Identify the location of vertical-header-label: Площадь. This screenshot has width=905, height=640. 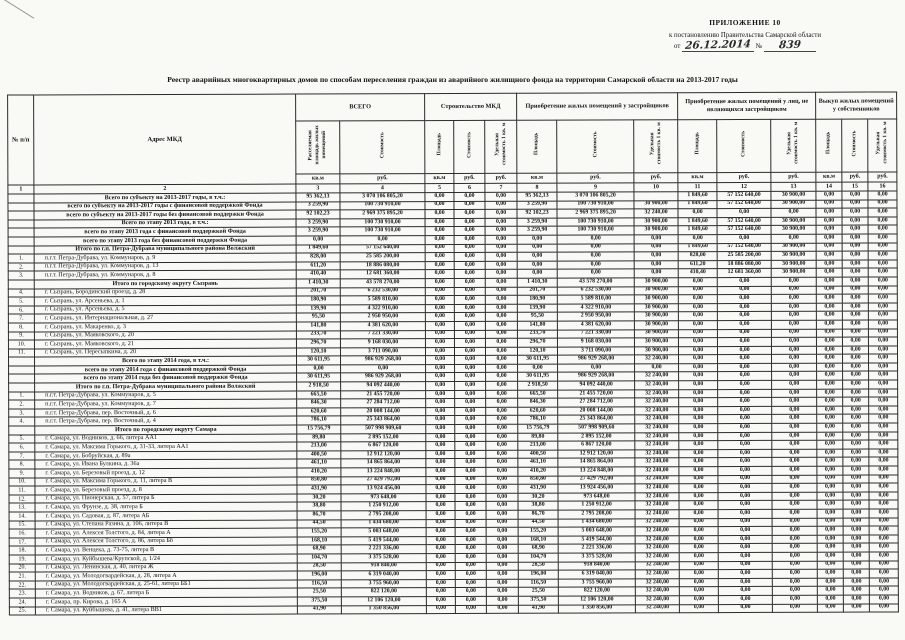
(828, 143).